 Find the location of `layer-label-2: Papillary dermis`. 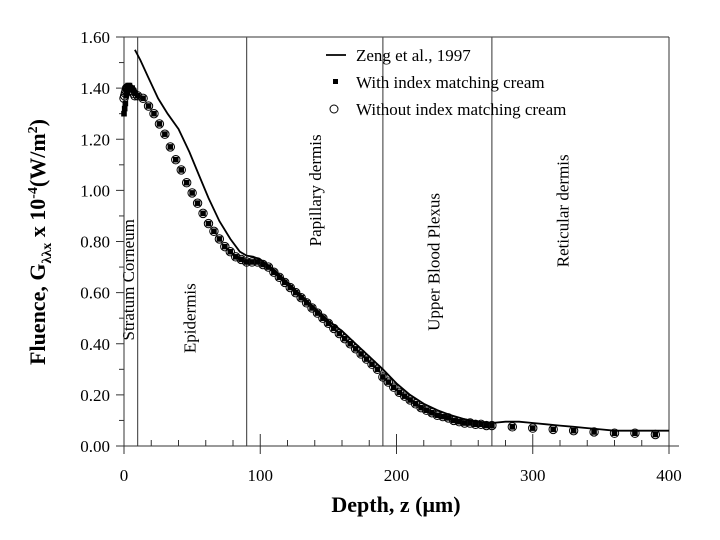

layer-label-2: Papillary dermis is located at coordinates (315, 190).